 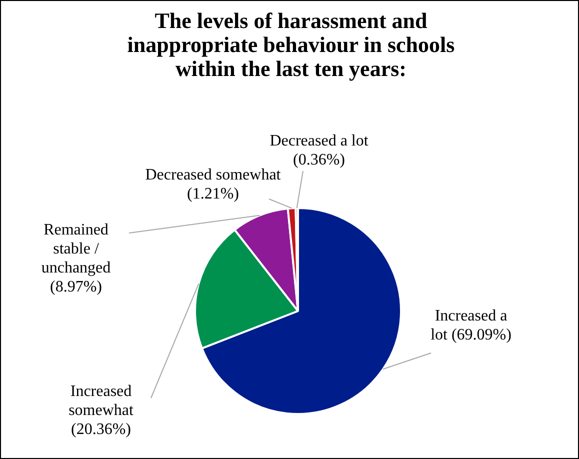 I want to click on data-label: (0.36%), so click(x=319, y=160).